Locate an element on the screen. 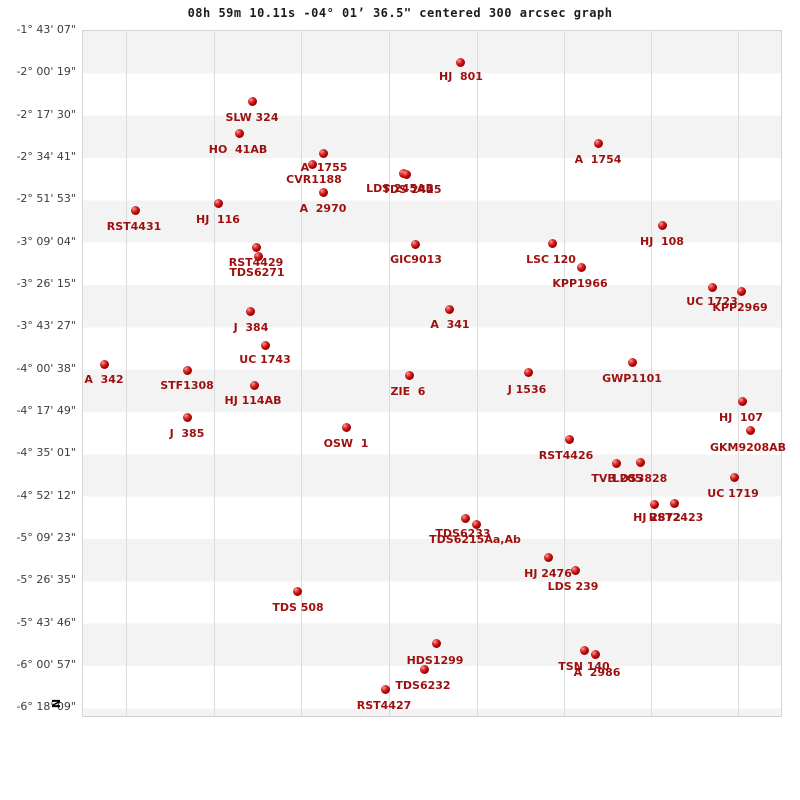  star-label-lds3828: LDS3828 is located at coordinates (640, 478).